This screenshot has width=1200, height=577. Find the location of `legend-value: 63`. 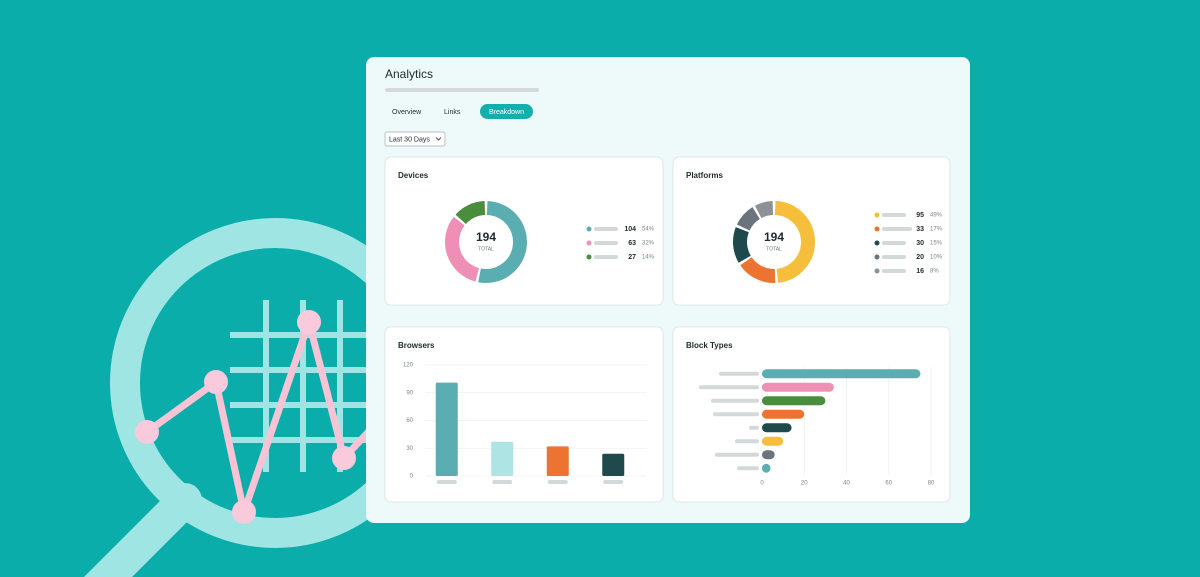

legend-value: 63 is located at coordinates (632, 243).